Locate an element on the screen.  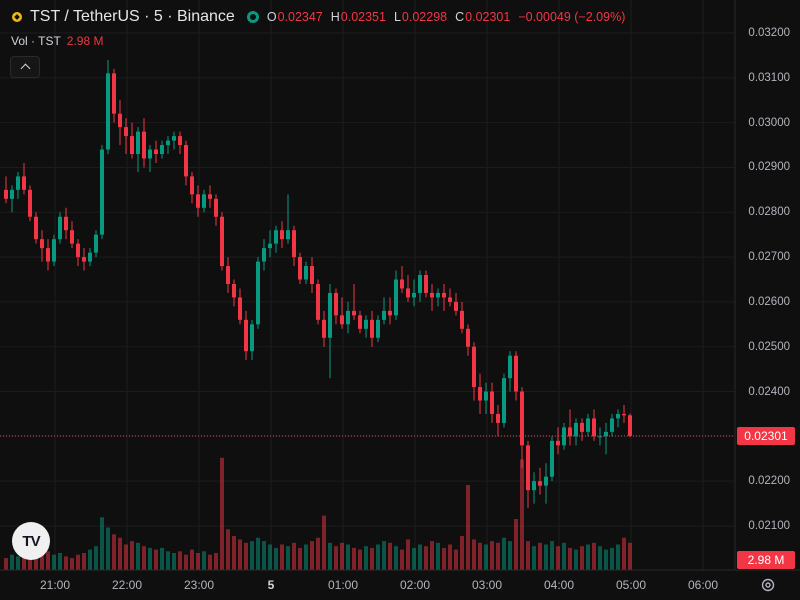
last-price-badge: 0.02301 is located at coordinates (766, 435).